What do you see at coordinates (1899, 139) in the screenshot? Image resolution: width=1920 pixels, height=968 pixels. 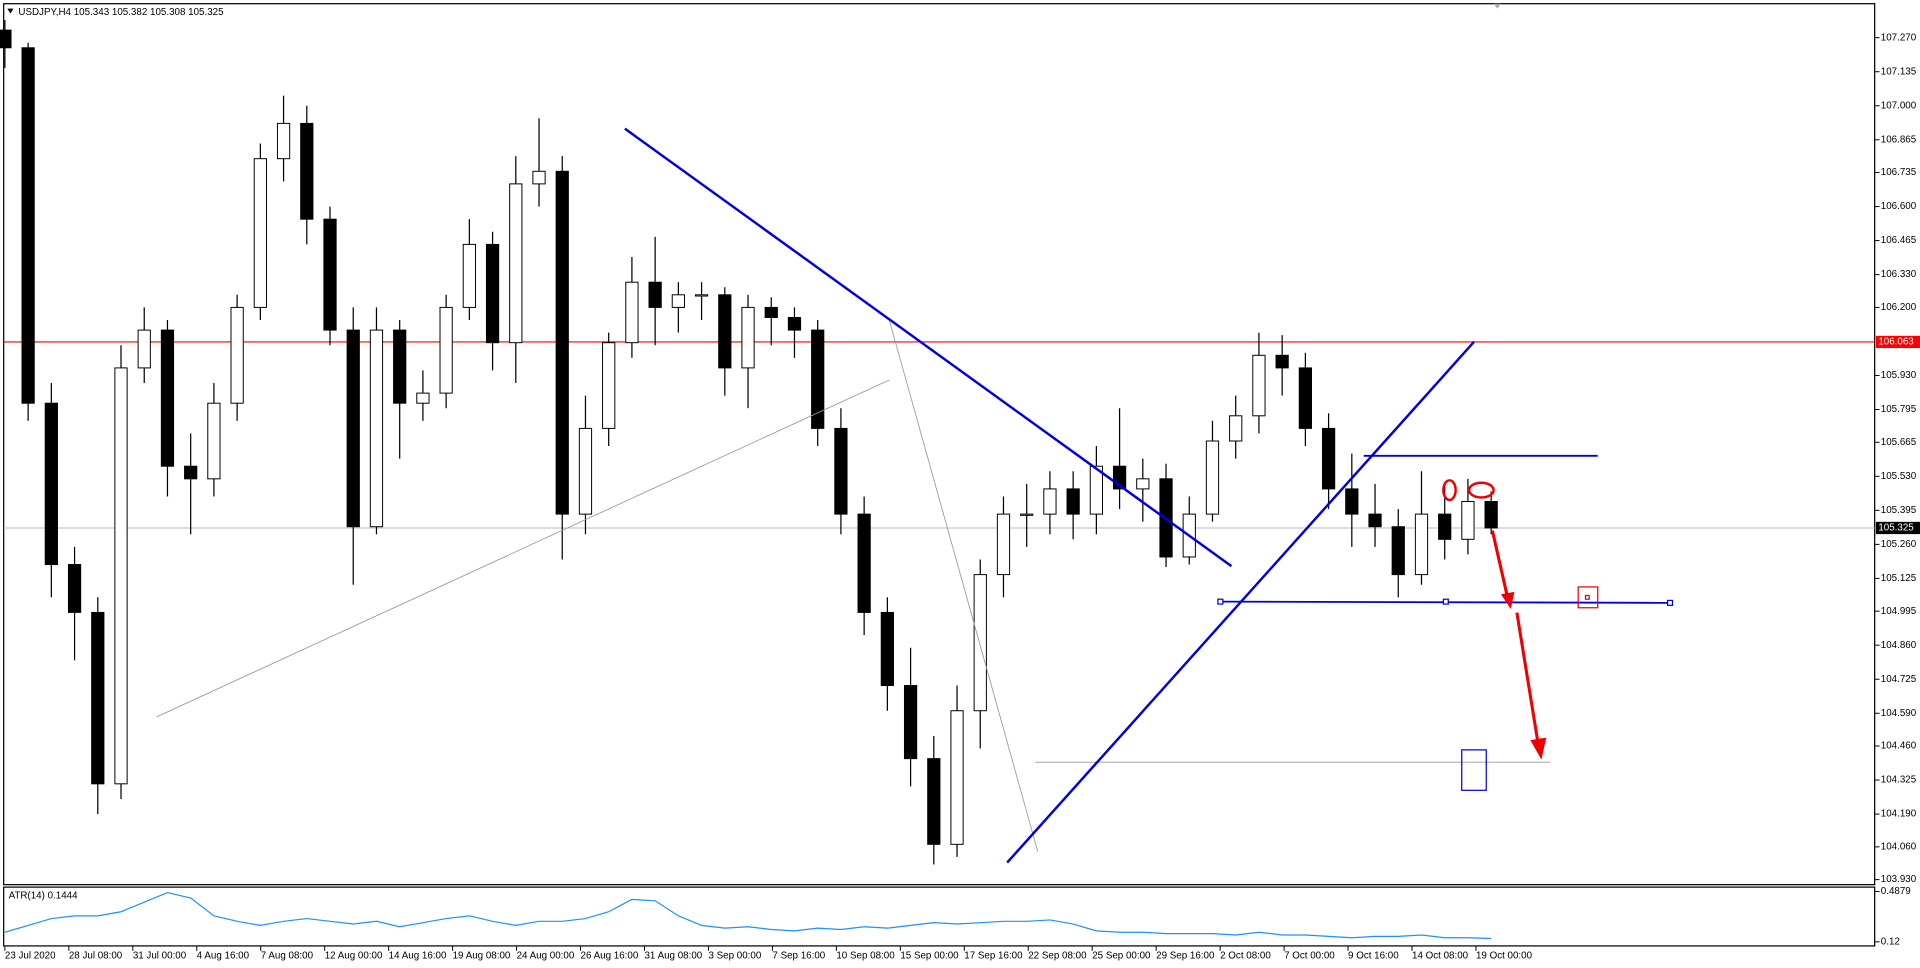 I see `y-tick-label: 106.865` at bounding box center [1899, 139].